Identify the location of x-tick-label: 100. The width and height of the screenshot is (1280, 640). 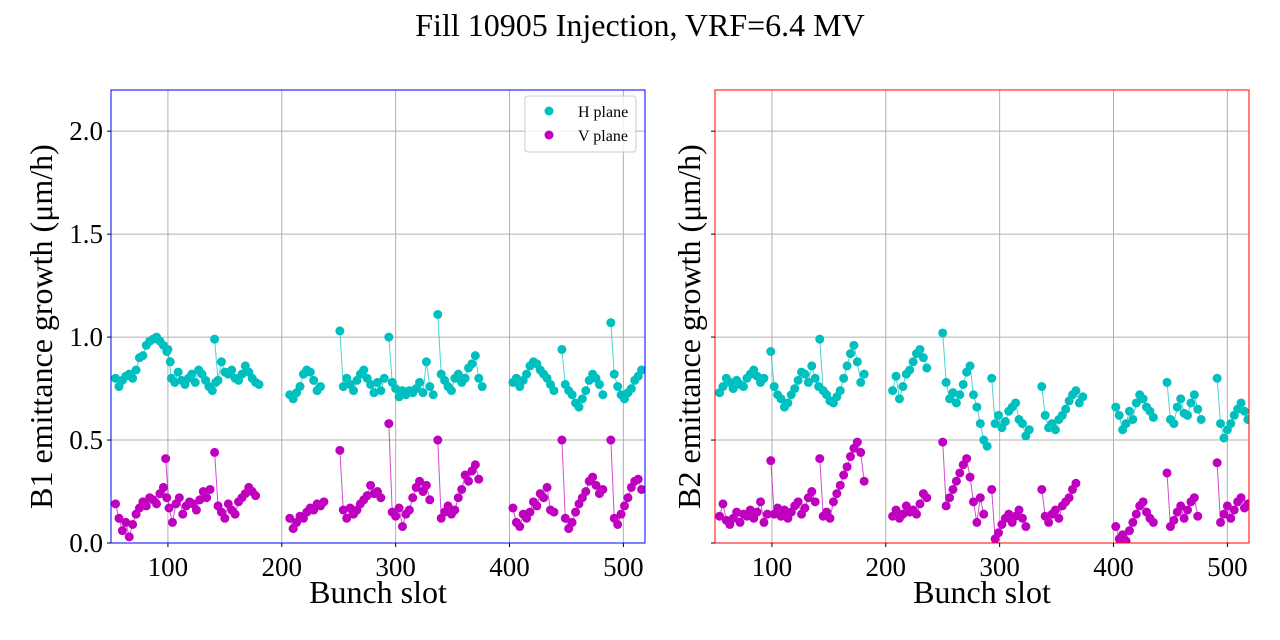
(168, 567).